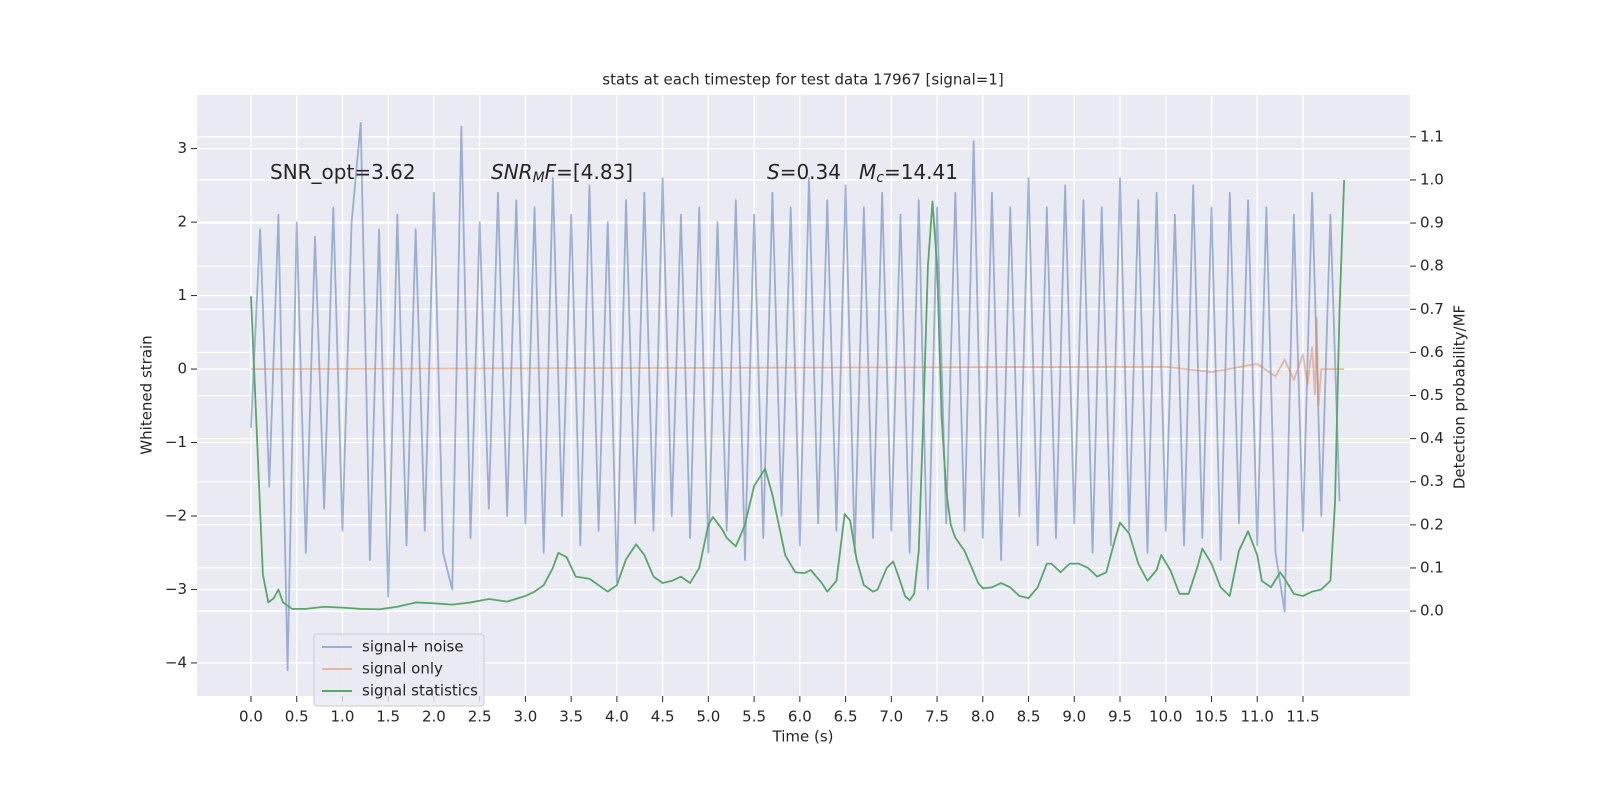 The image size is (1600, 804). What do you see at coordinates (182, 222) in the screenshot?
I see `y-tick-label: 2` at bounding box center [182, 222].